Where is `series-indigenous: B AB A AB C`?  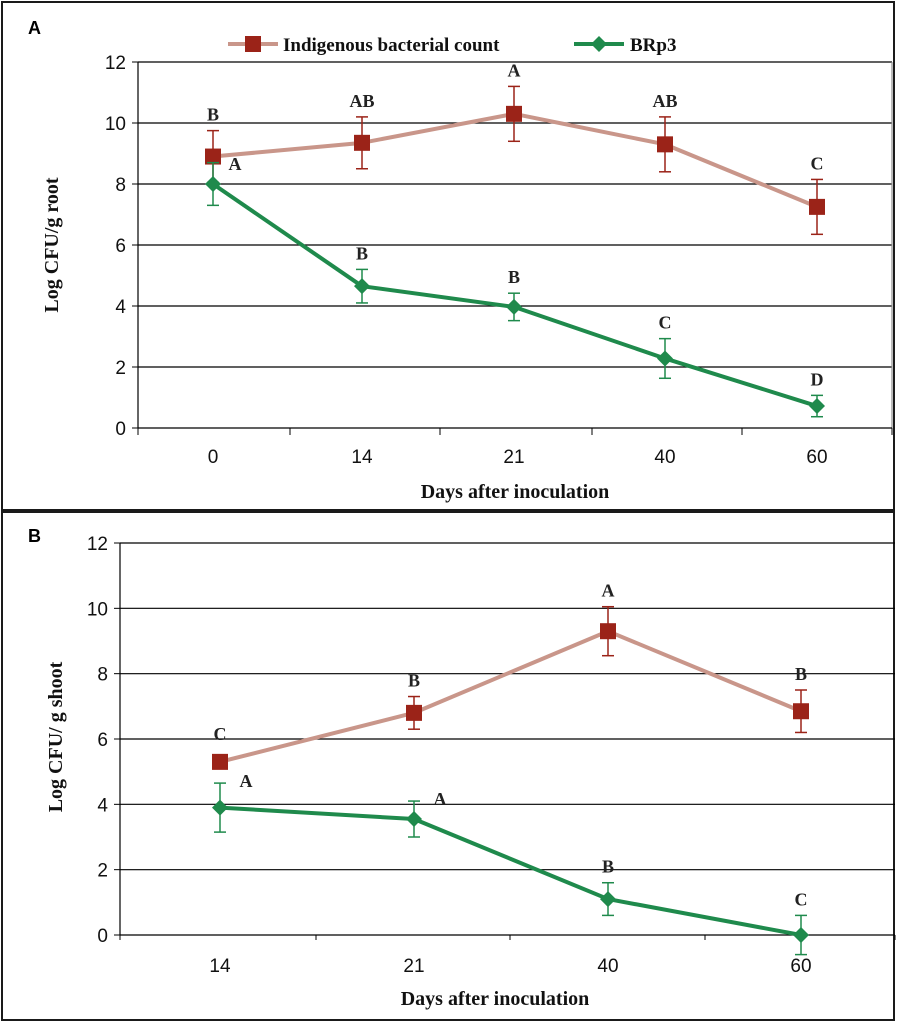 series-indigenous: B AB A AB C is located at coordinates (515, 148).